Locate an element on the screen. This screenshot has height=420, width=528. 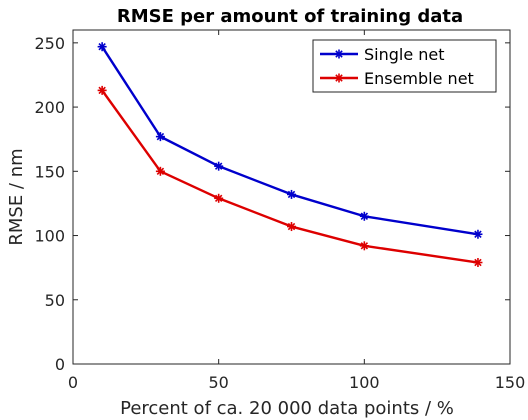
x-axis-label: Percent of ca. 20 000 data points / % is located at coordinates (287, 408).